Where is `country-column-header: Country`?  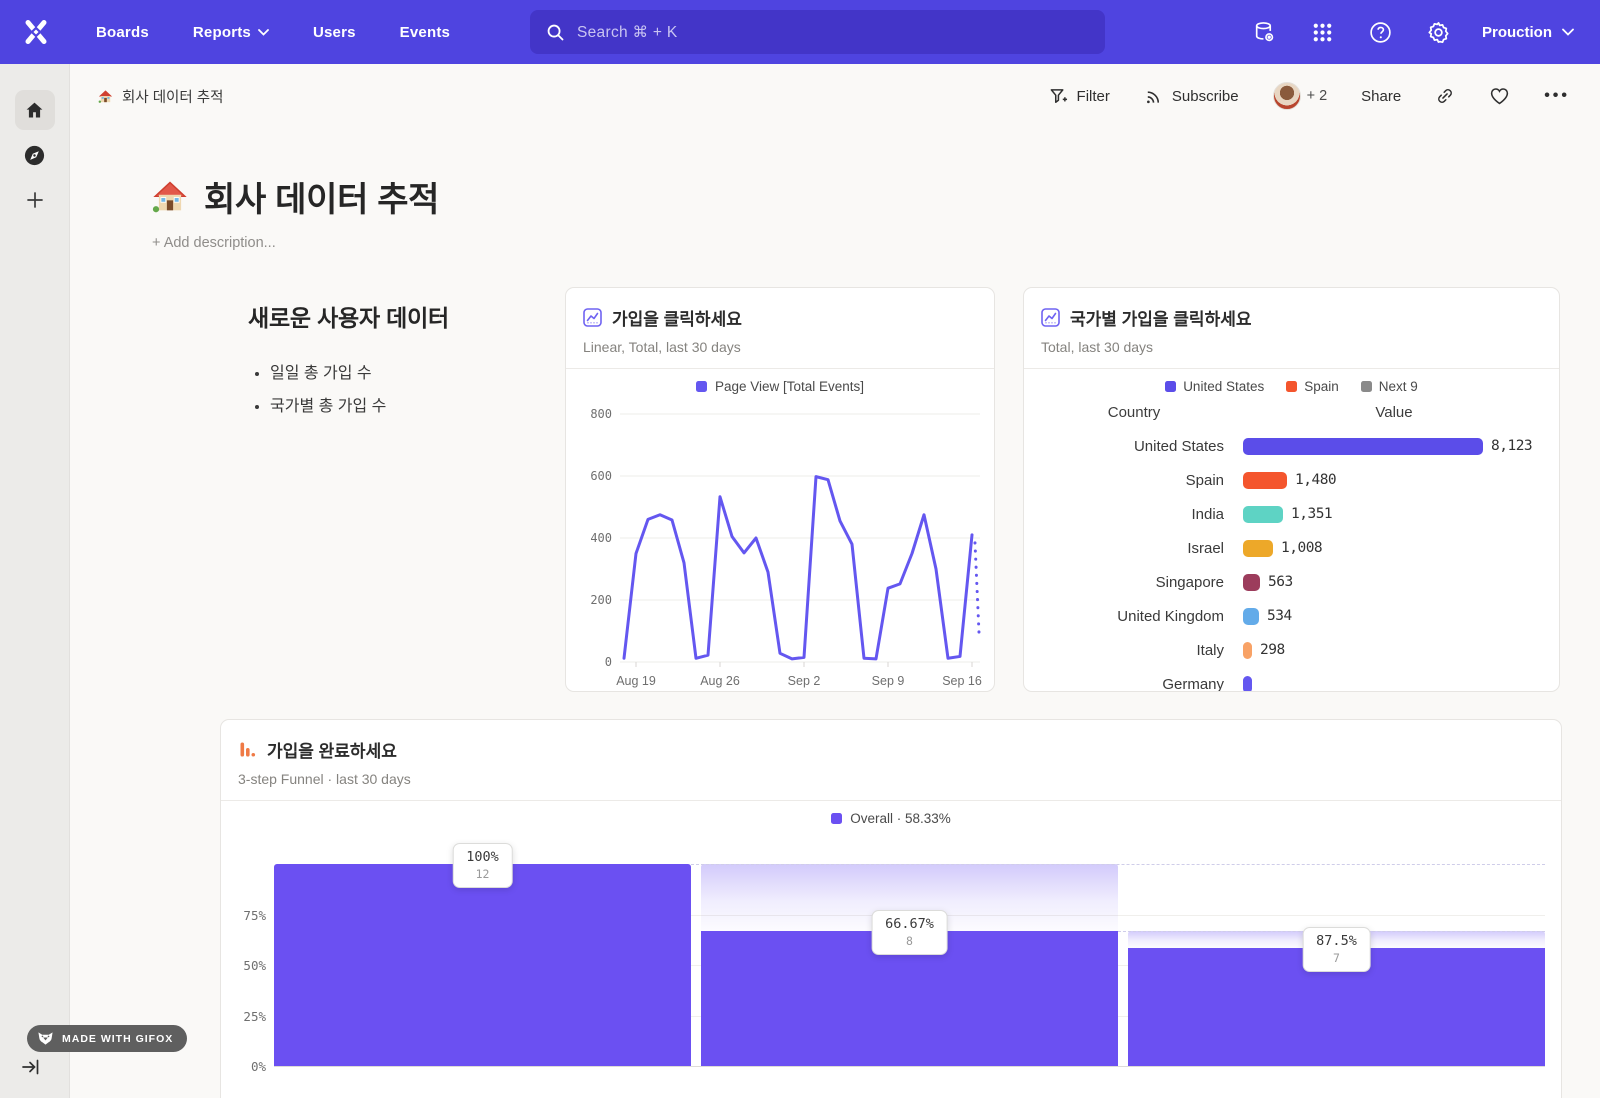
country-column-header: Country is located at coordinates (1134, 412).